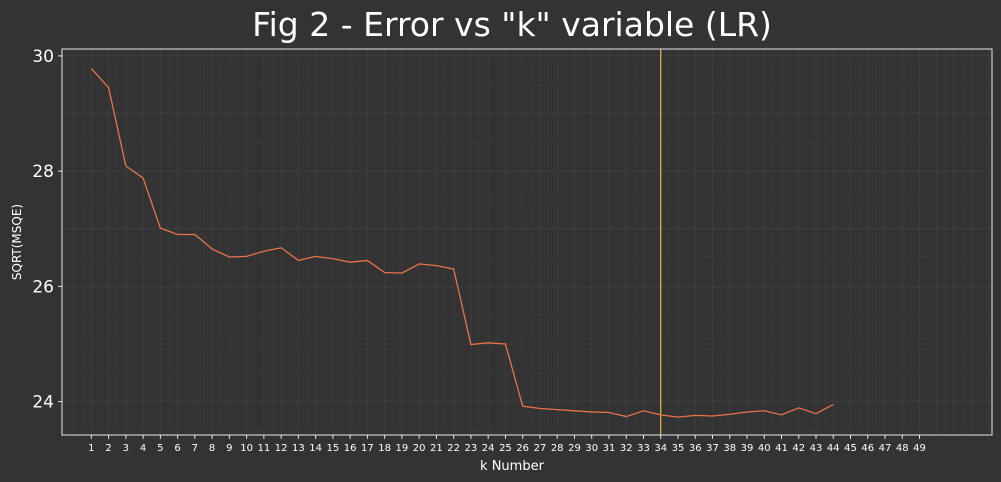  What do you see at coordinates (212, 448) in the screenshot?
I see `x-tick-label: 8` at bounding box center [212, 448].